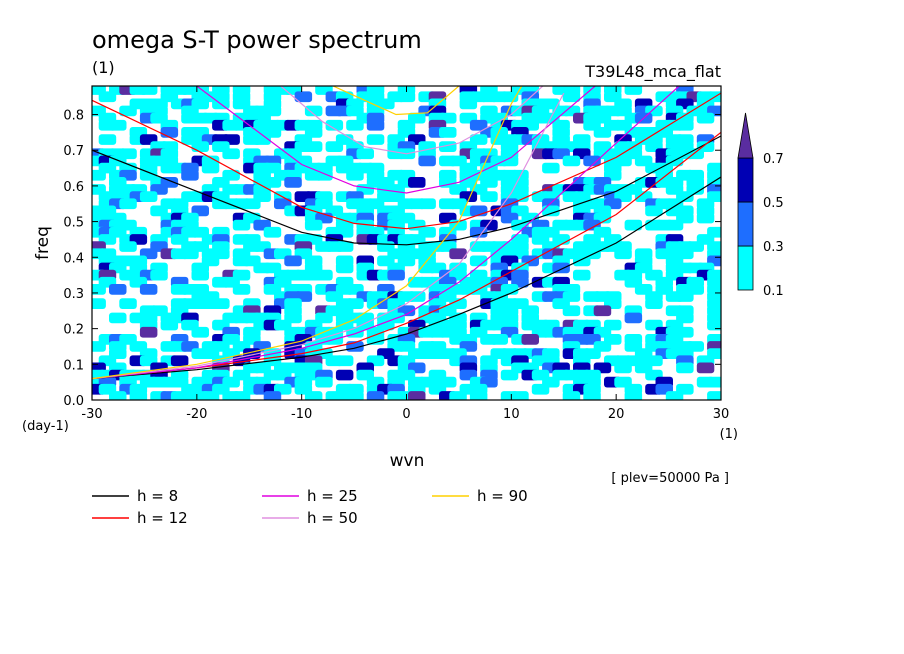 This screenshot has height=654, width=904. I want to click on legend-label: h = 8, so click(157, 496).